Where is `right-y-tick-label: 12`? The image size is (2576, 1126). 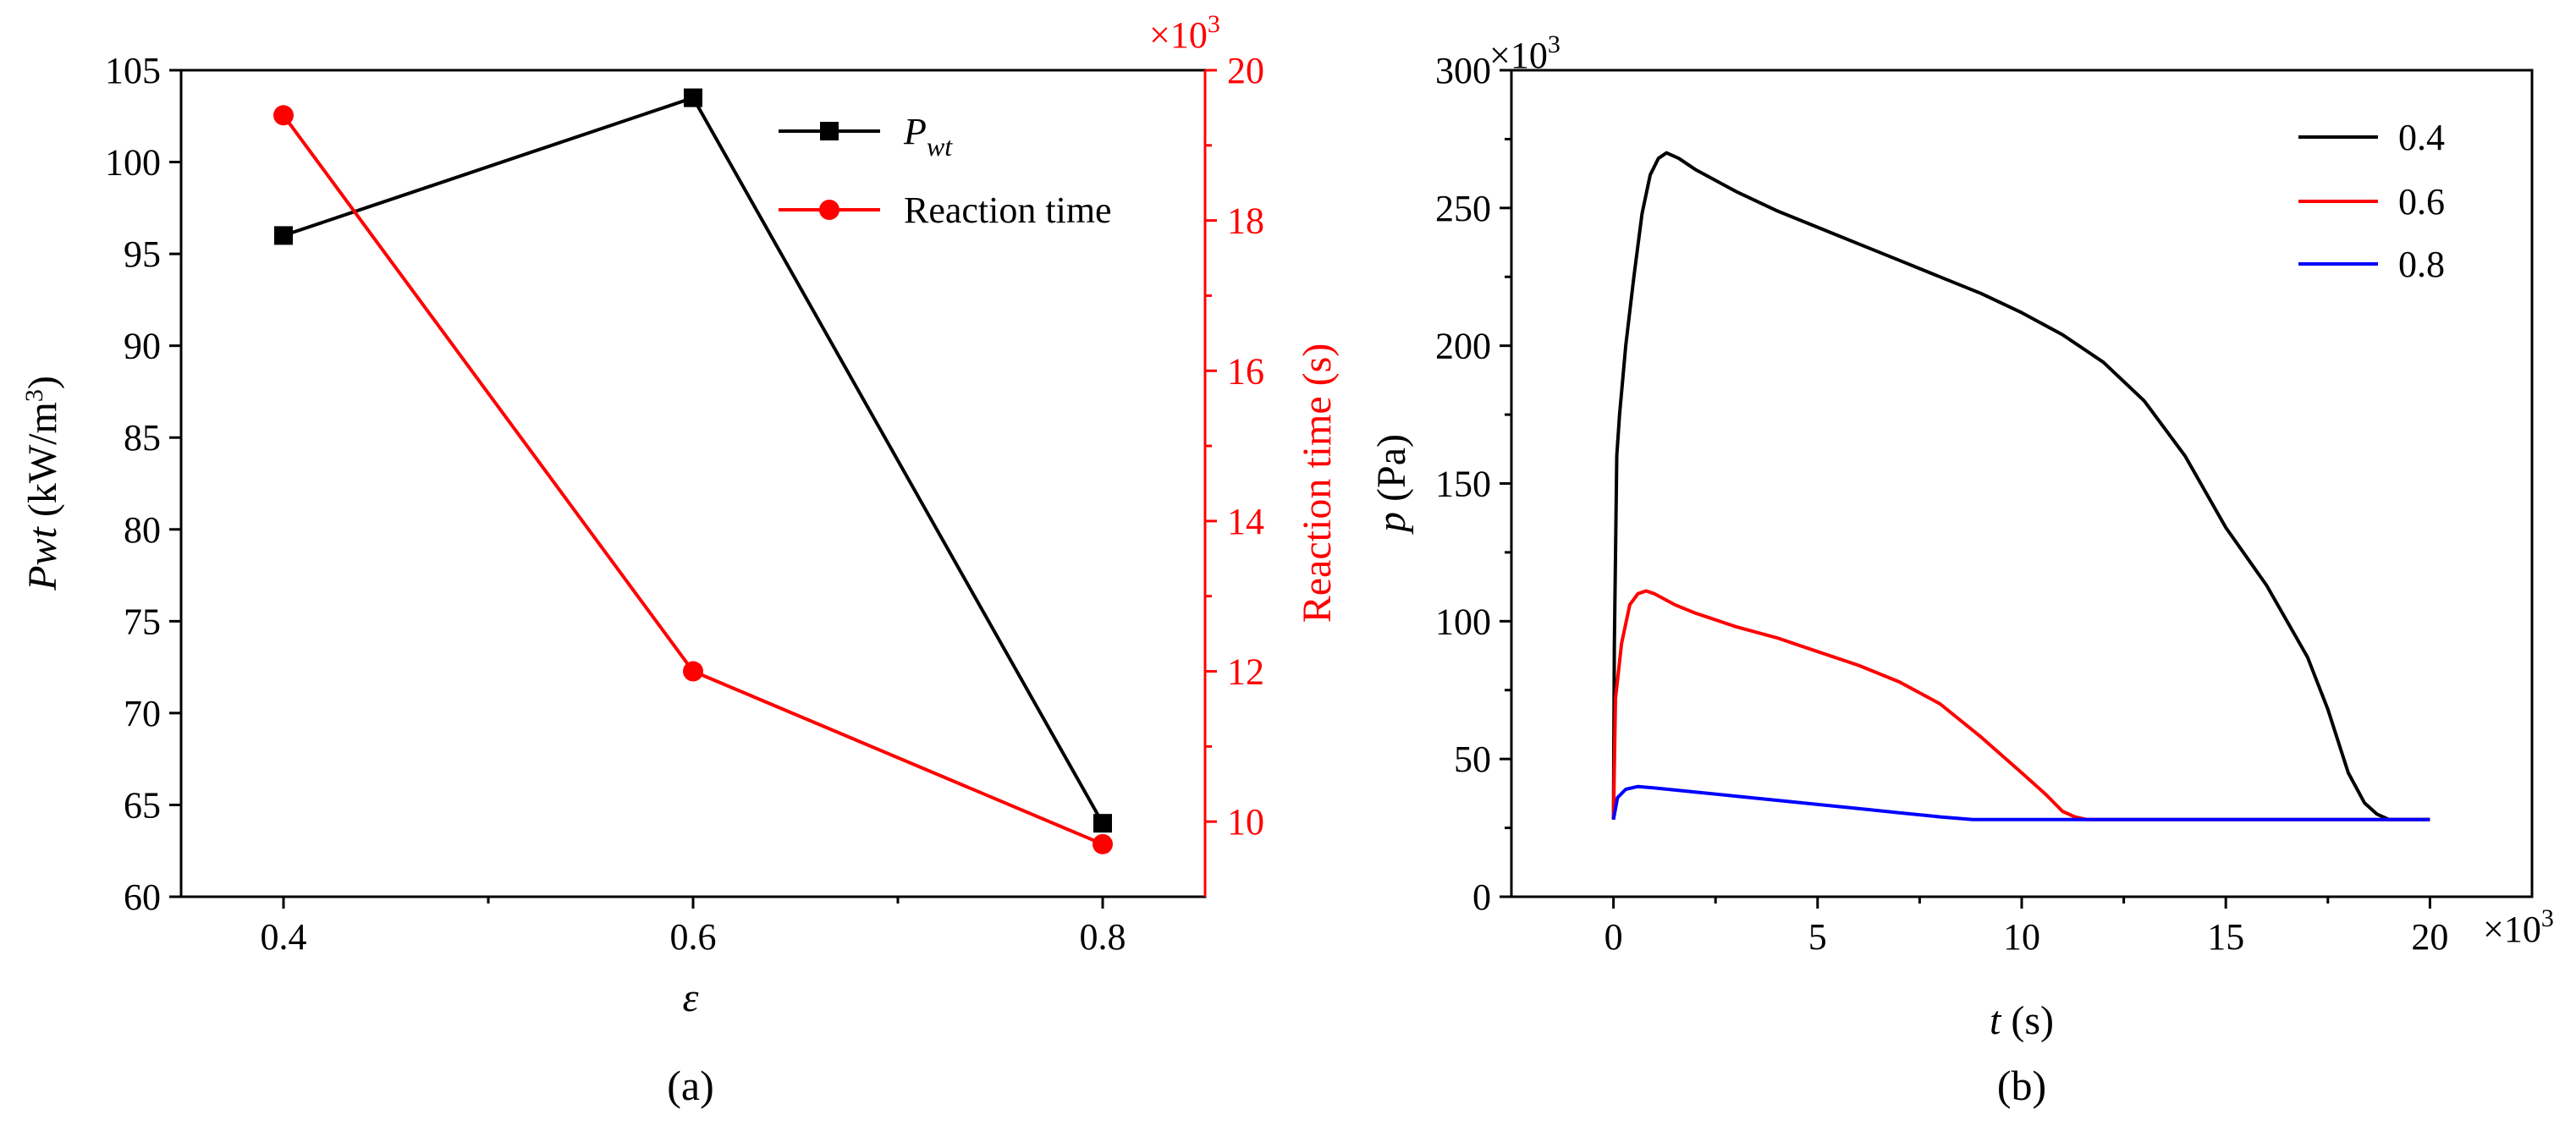
right-y-tick-label: 12 is located at coordinates (1245, 672).